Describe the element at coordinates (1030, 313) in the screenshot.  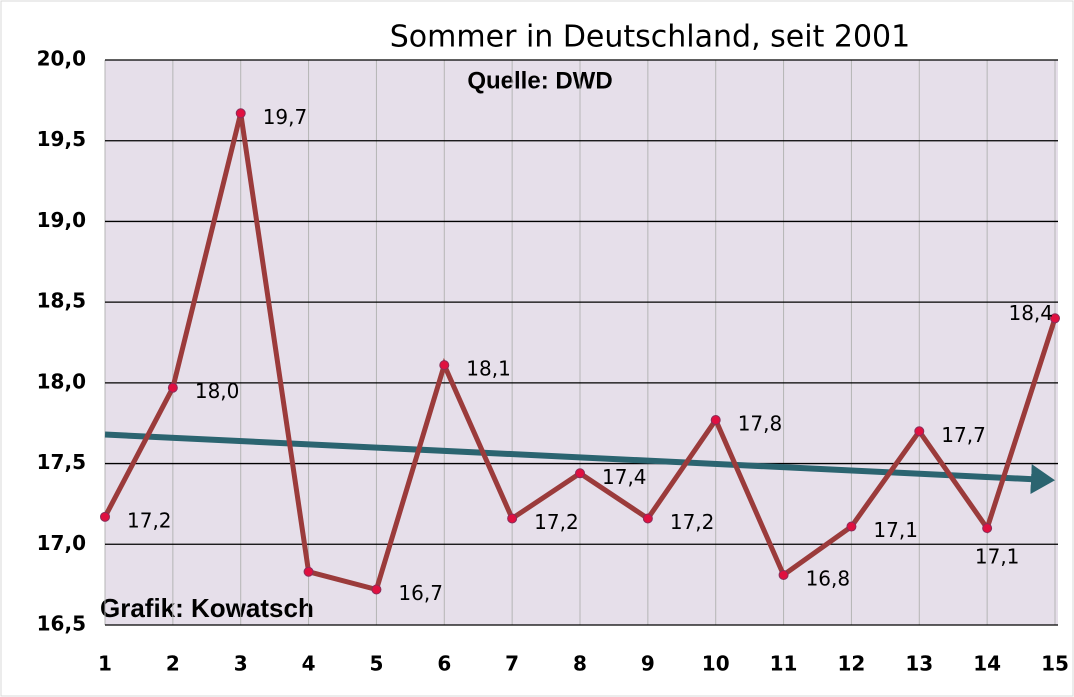
I see `data-label: 18,4` at that location.